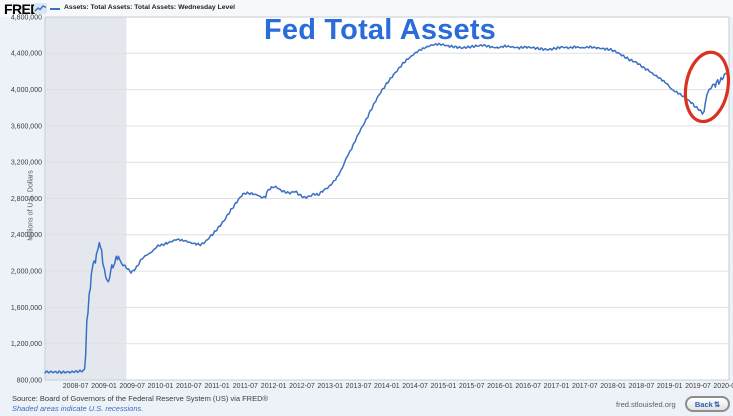 The width and height of the screenshot is (733, 416). Describe the element at coordinates (717, 404) in the screenshot. I see `back-arrows-icon: ⇅` at that location.